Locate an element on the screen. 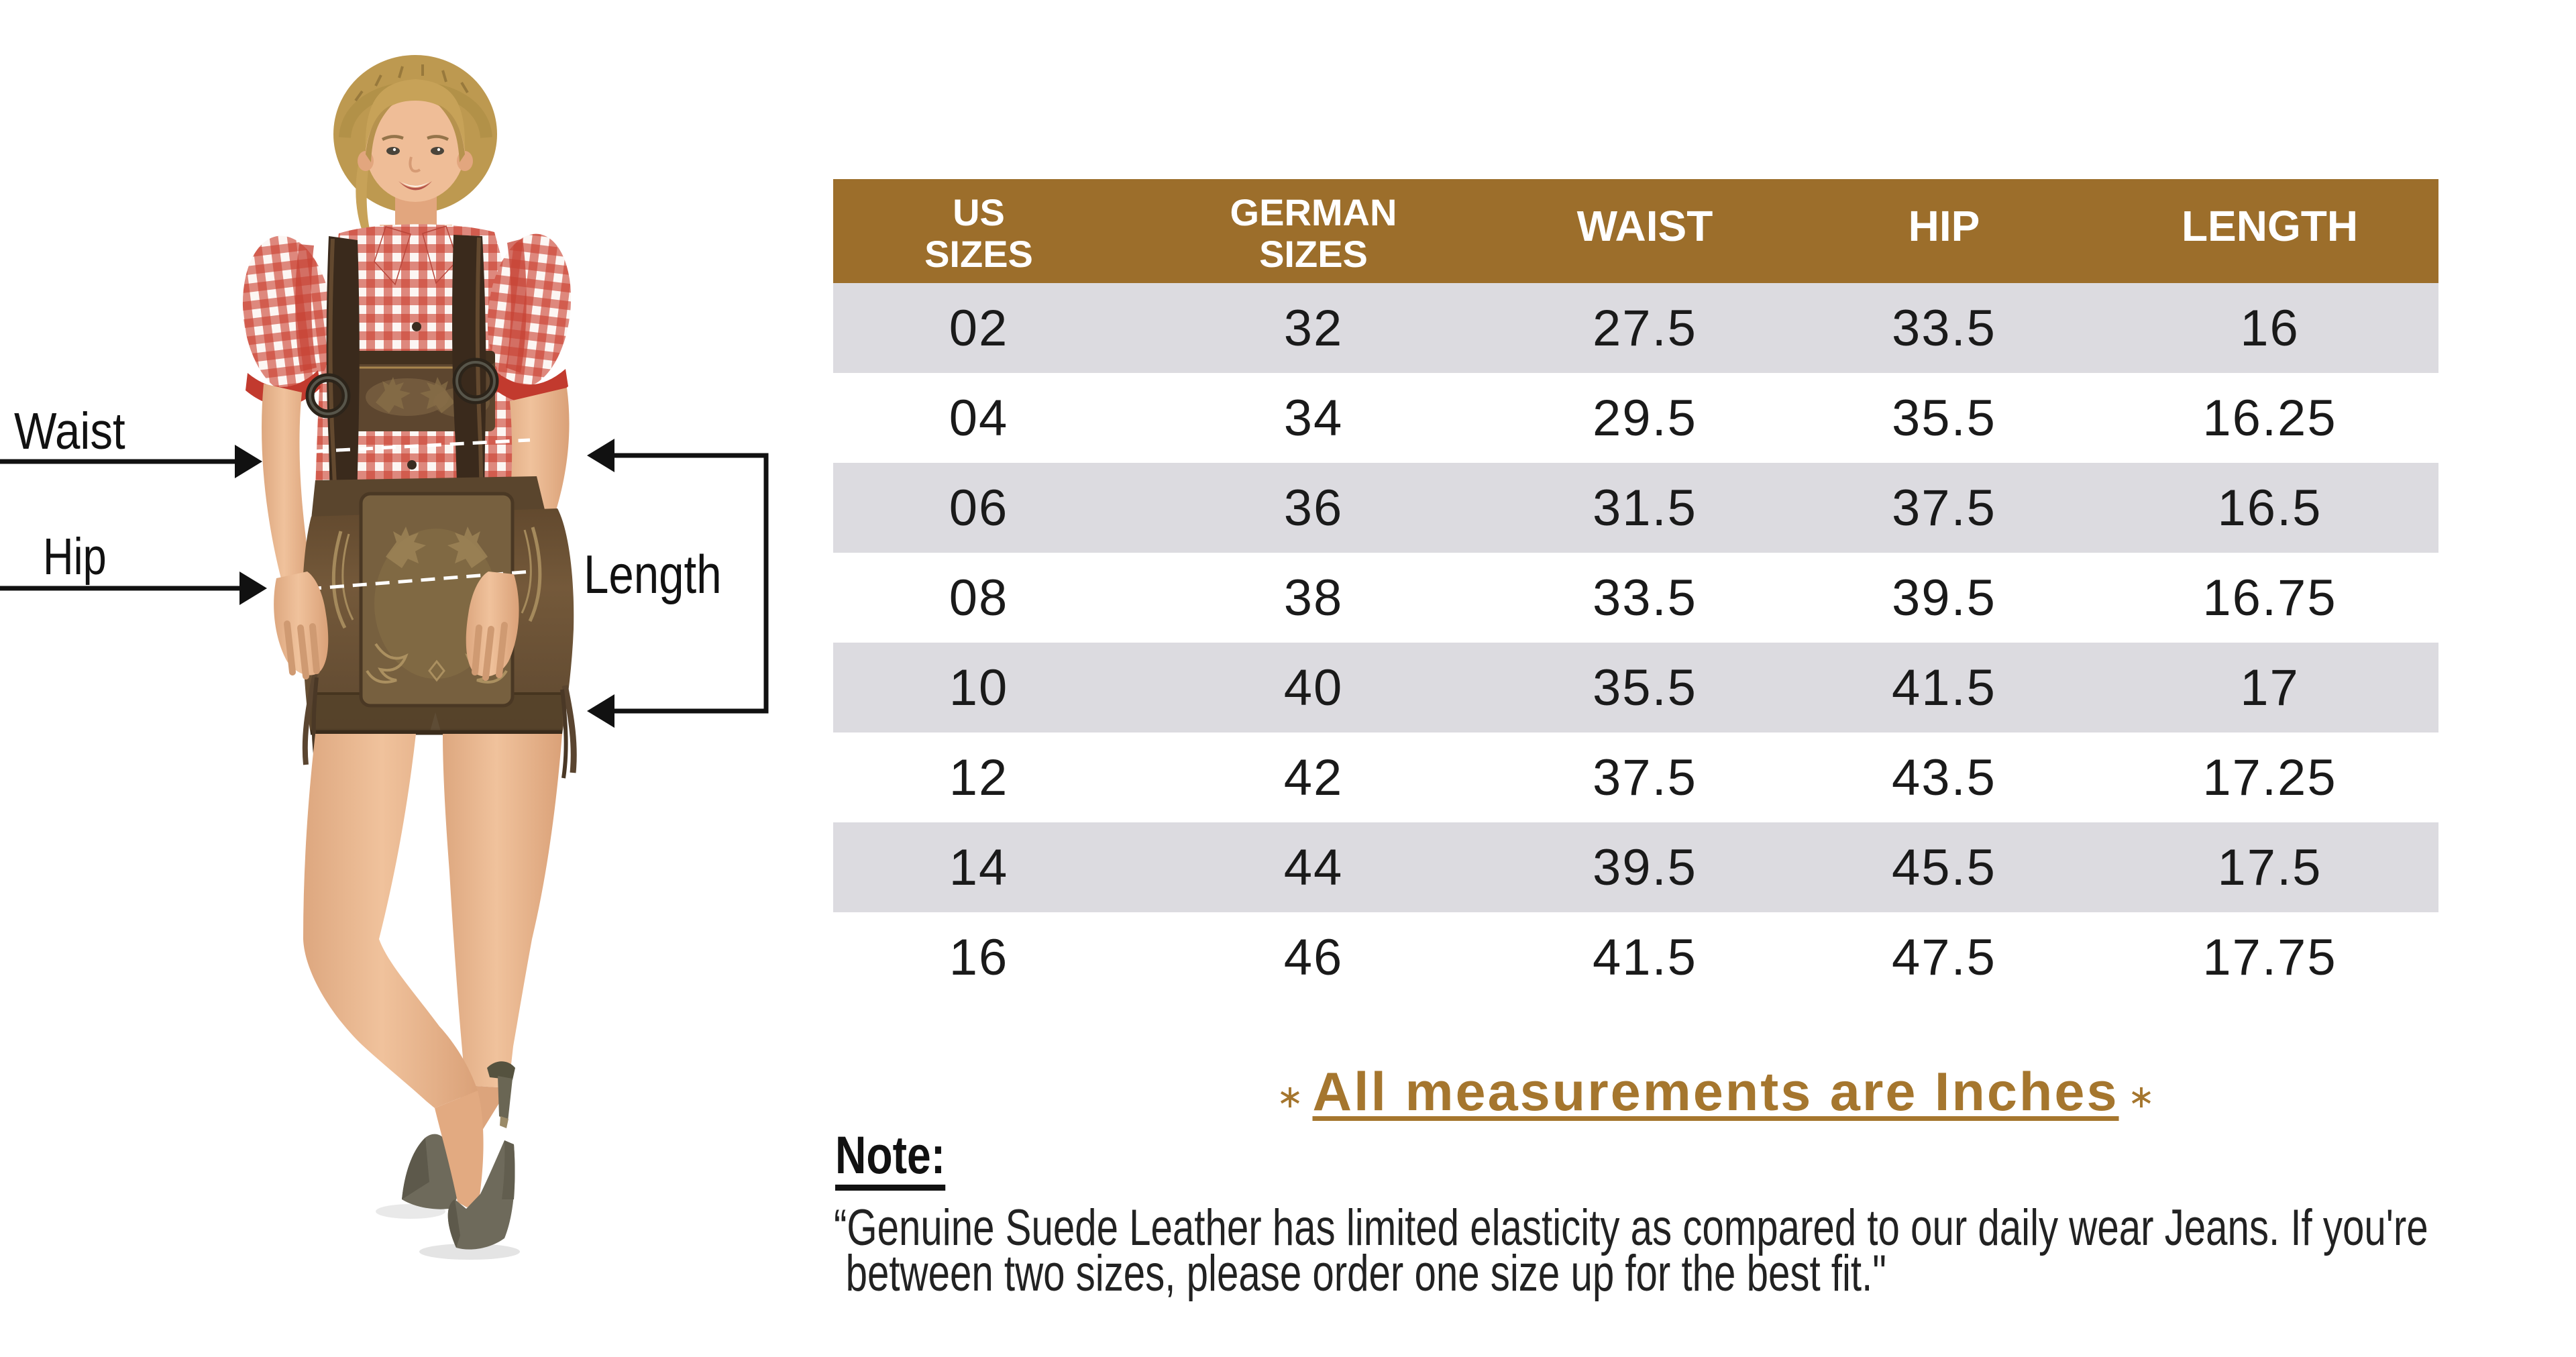 Image resolution: width=2576 pixels, height=1357 pixels. svg-text: Length is located at coordinates (653, 574).